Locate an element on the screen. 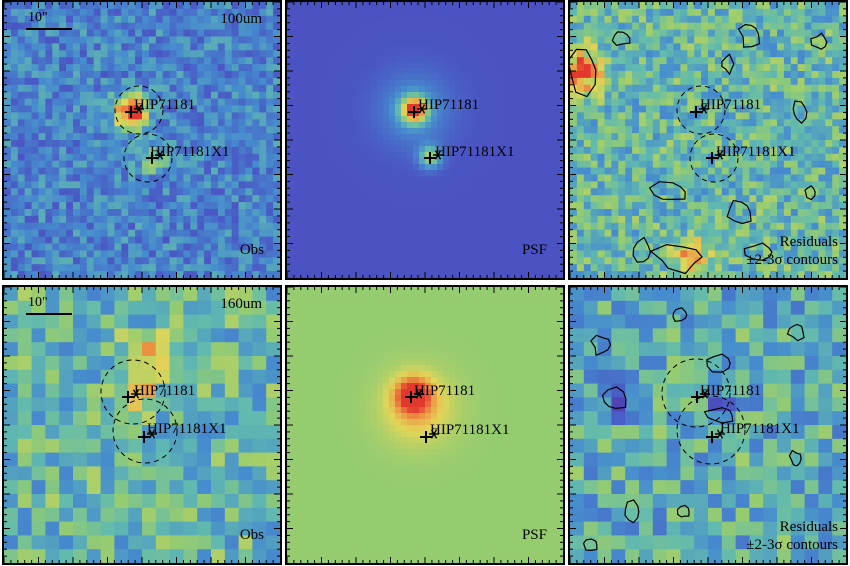  band-label: 100um is located at coordinates (241, 19).